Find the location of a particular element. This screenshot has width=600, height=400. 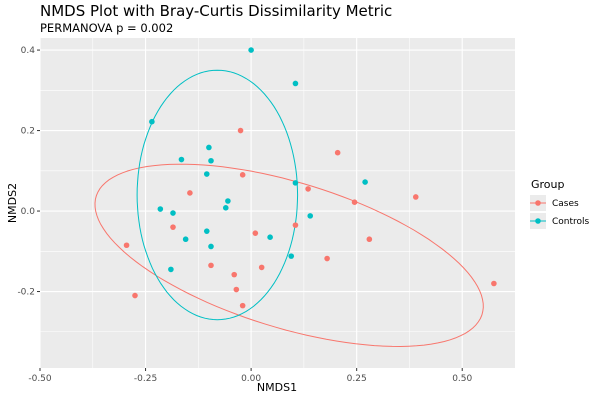

x-axis-ticks: -0.50 -0.25 0.00 0.25 0.50 is located at coordinates (250, 376).